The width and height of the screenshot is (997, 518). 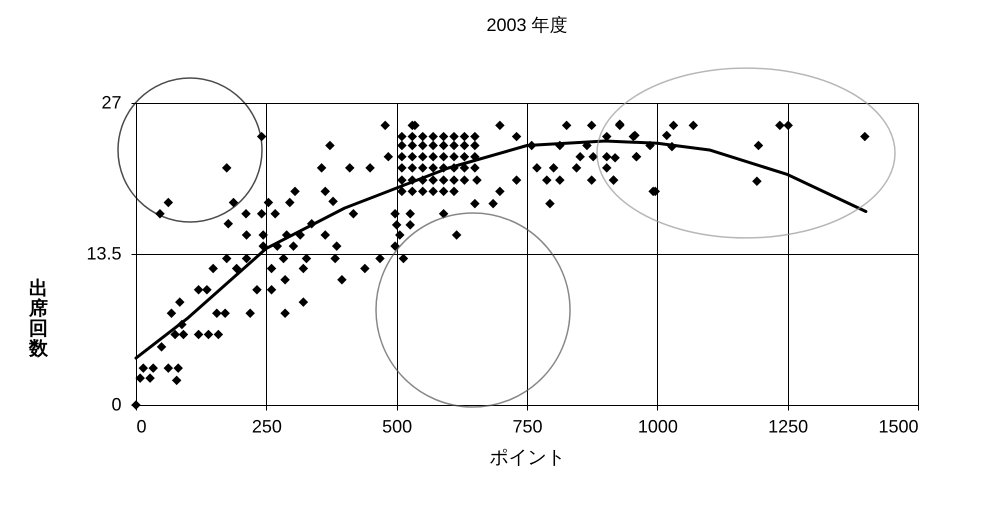 I want to click on x-tick-label: 1250, so click(x=788, y=426).